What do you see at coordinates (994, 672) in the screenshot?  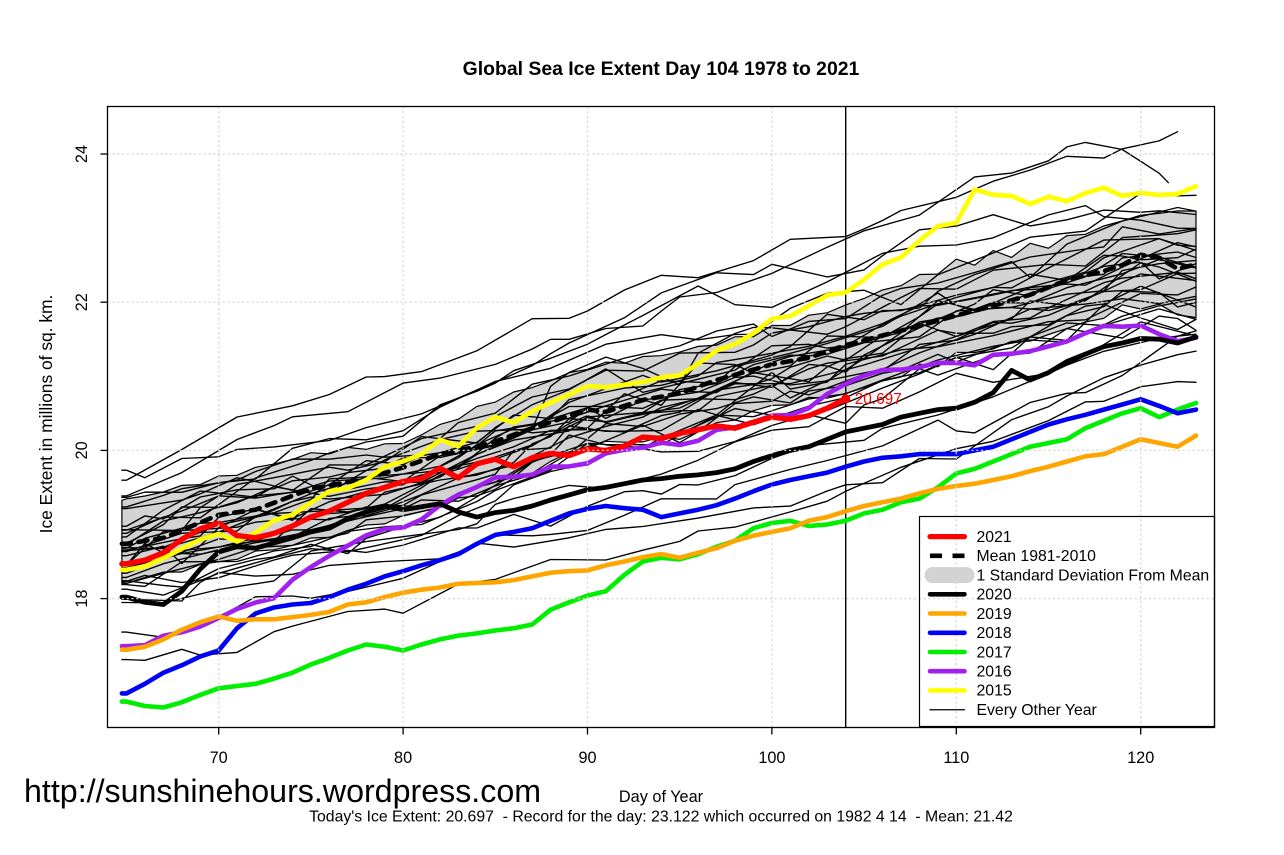 I see `svg-text: 2016` at bounding box center [994, 672].